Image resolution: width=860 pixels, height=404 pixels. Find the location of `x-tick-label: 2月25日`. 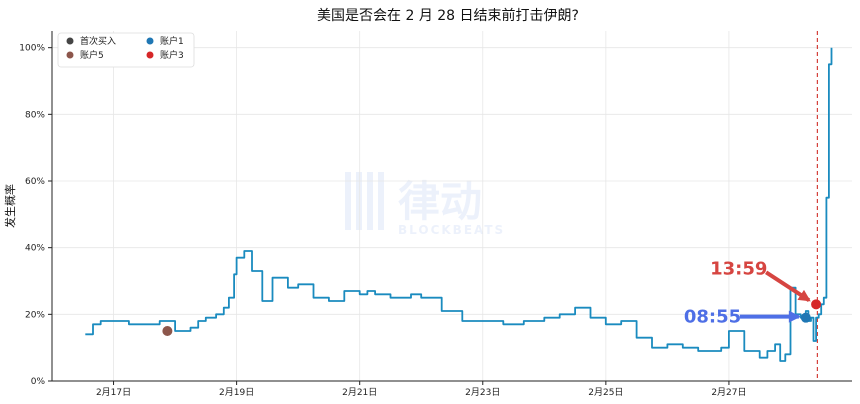

x-tick-label: 2月25日 is located at coordinates (605, 392).